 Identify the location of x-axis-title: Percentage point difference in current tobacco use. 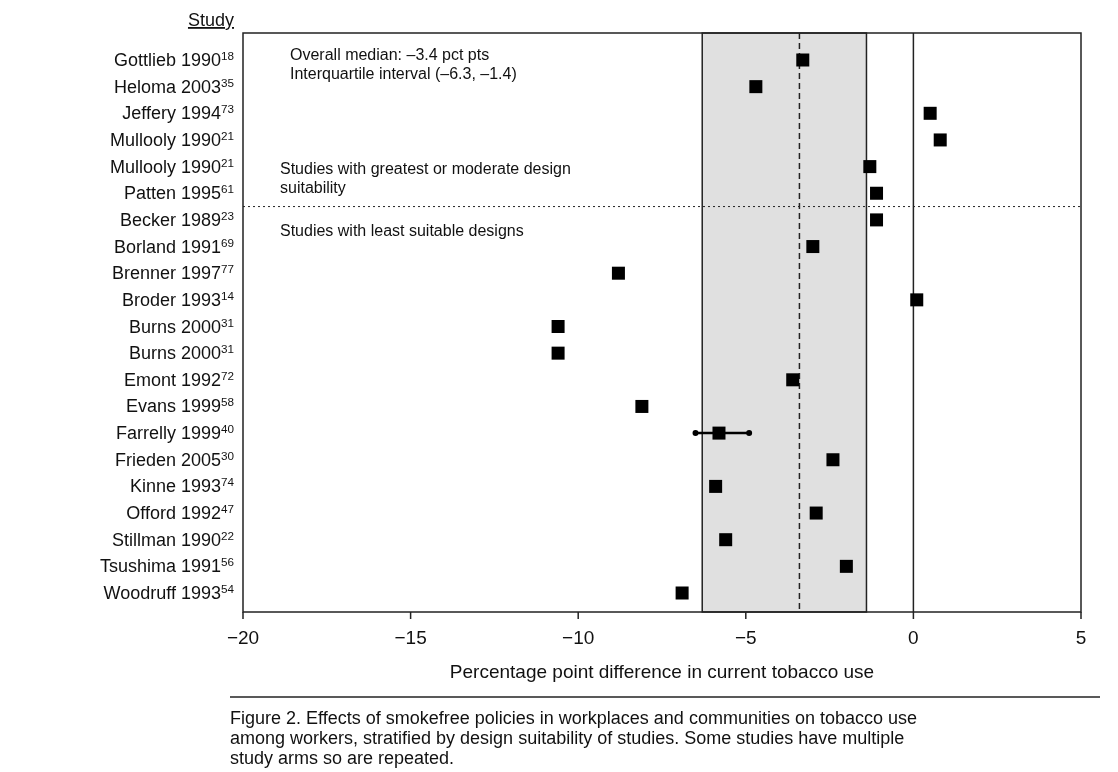
(662, 671).